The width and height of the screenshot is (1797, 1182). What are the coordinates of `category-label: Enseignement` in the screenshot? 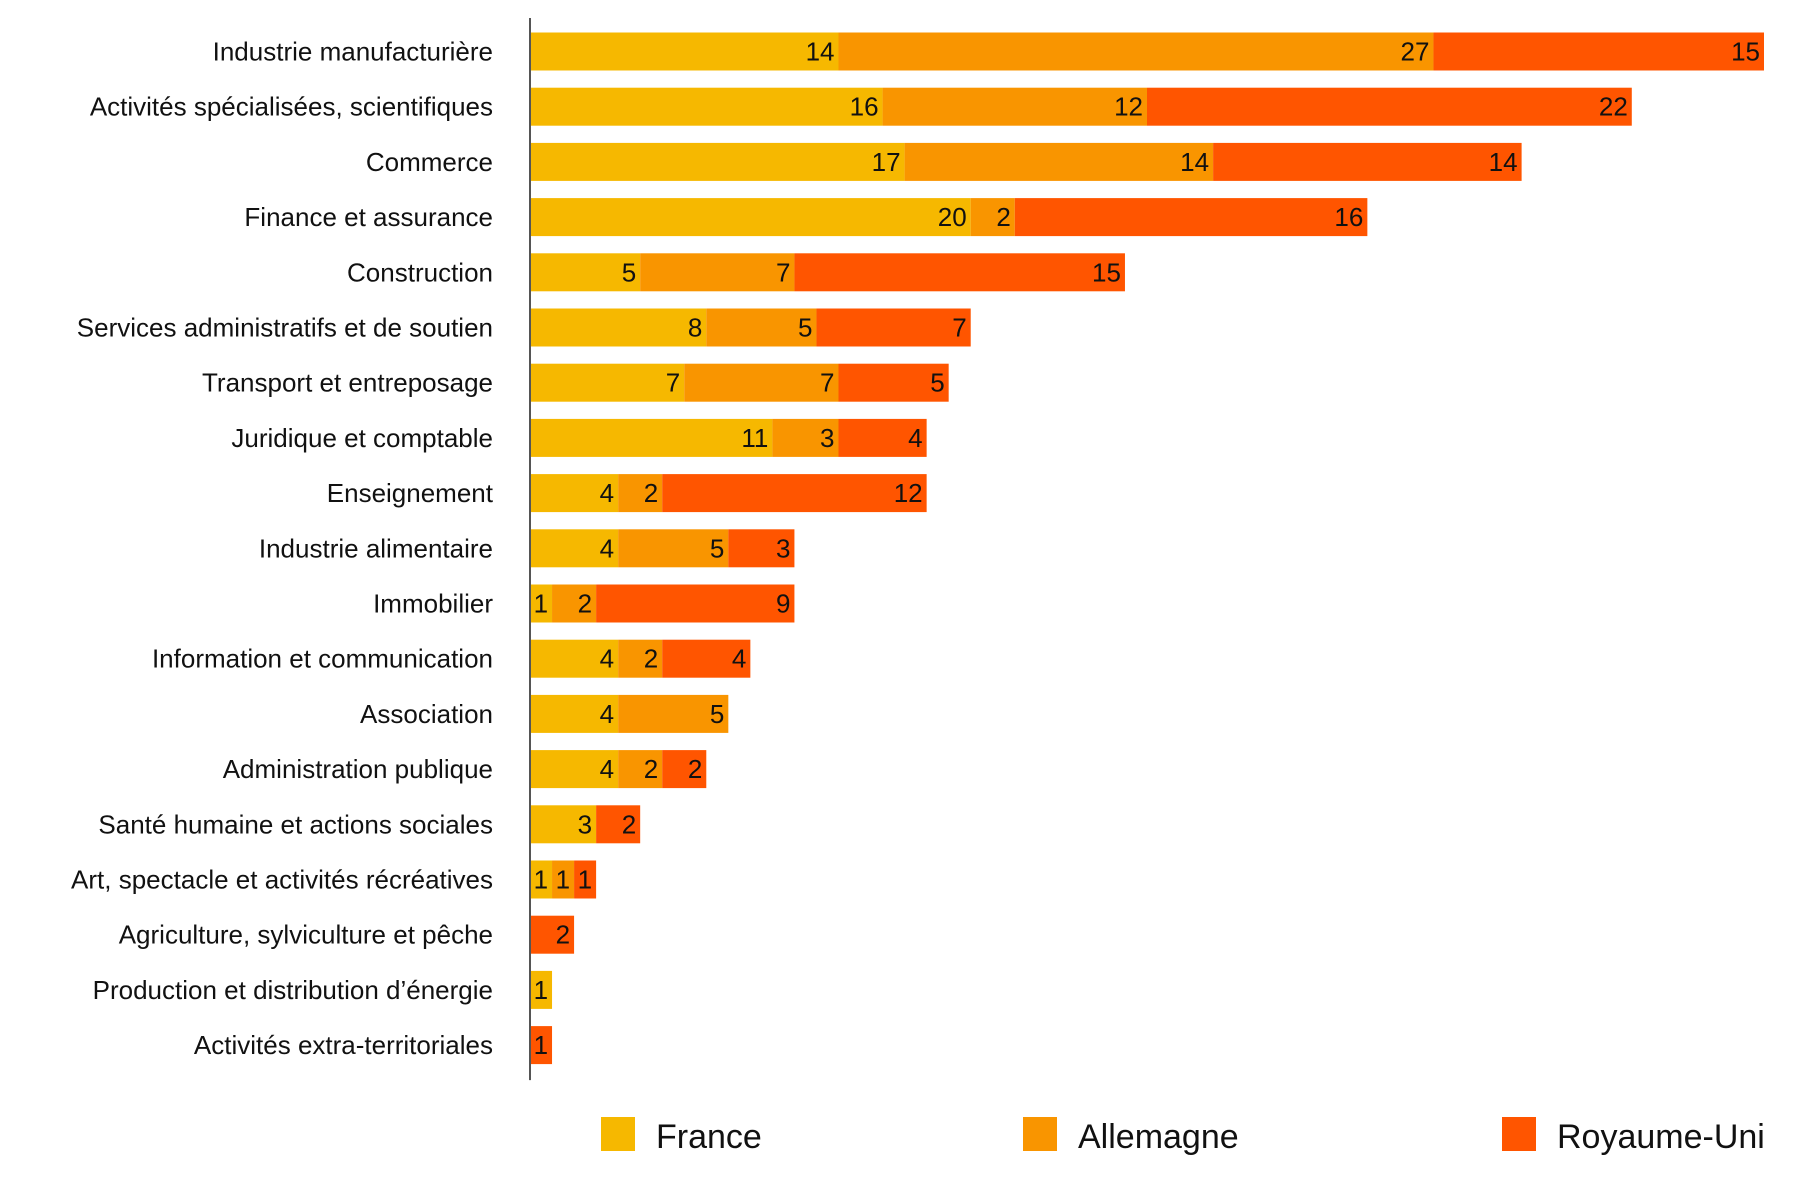 It's located at (410, 493).